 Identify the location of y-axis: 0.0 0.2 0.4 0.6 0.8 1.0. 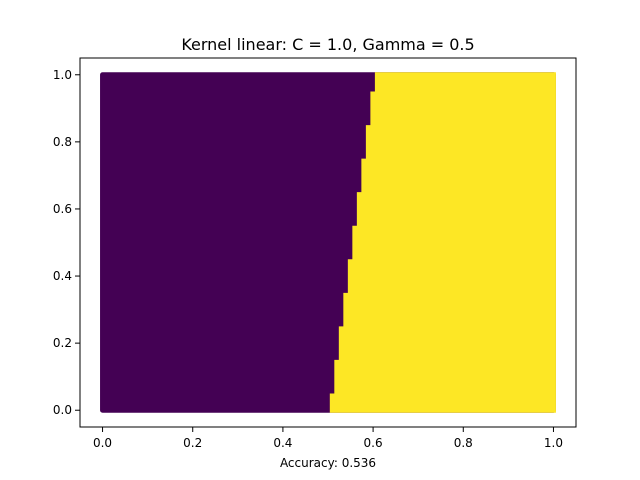
(66, 242).